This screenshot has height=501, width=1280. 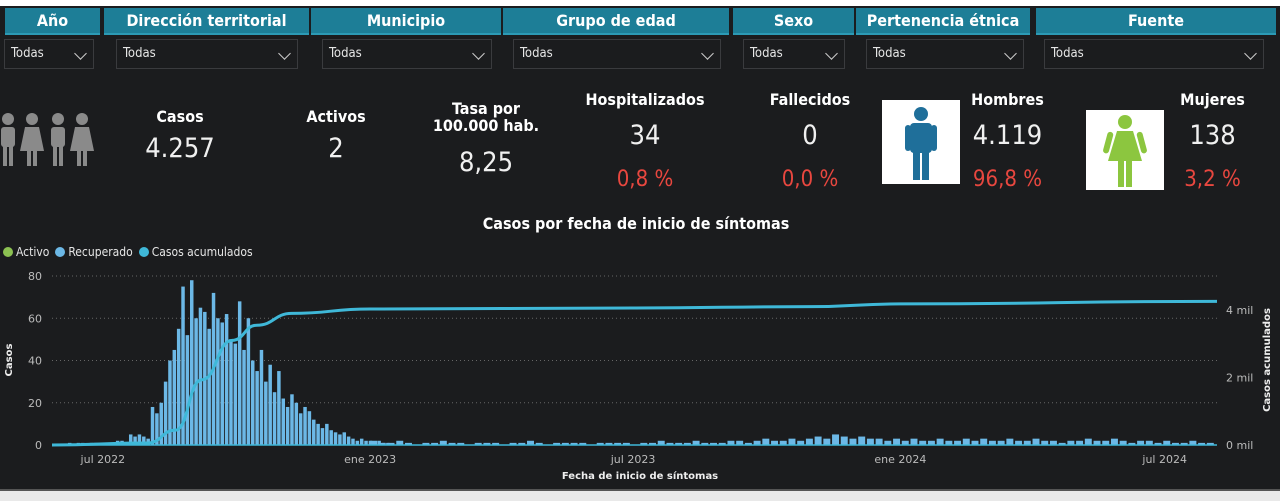 I want to click on x-tick-label: jul 2024, so click(x=1164, y=459).